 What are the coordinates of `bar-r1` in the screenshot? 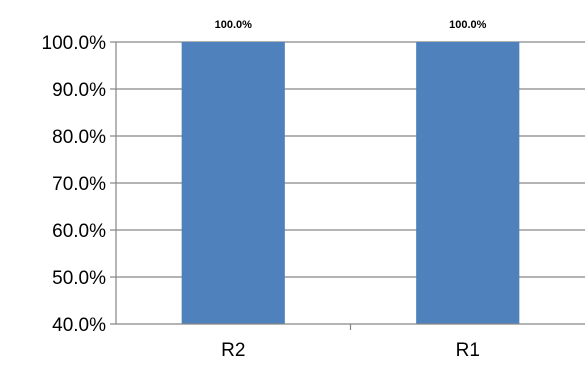 It's located at (468, 183).